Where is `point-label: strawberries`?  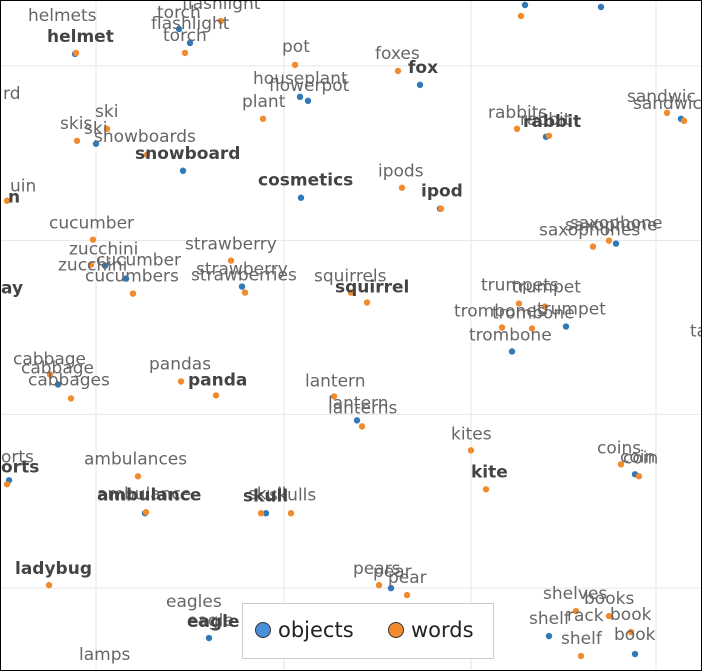 point-label: strawberries is located at coordinates (244, 276).